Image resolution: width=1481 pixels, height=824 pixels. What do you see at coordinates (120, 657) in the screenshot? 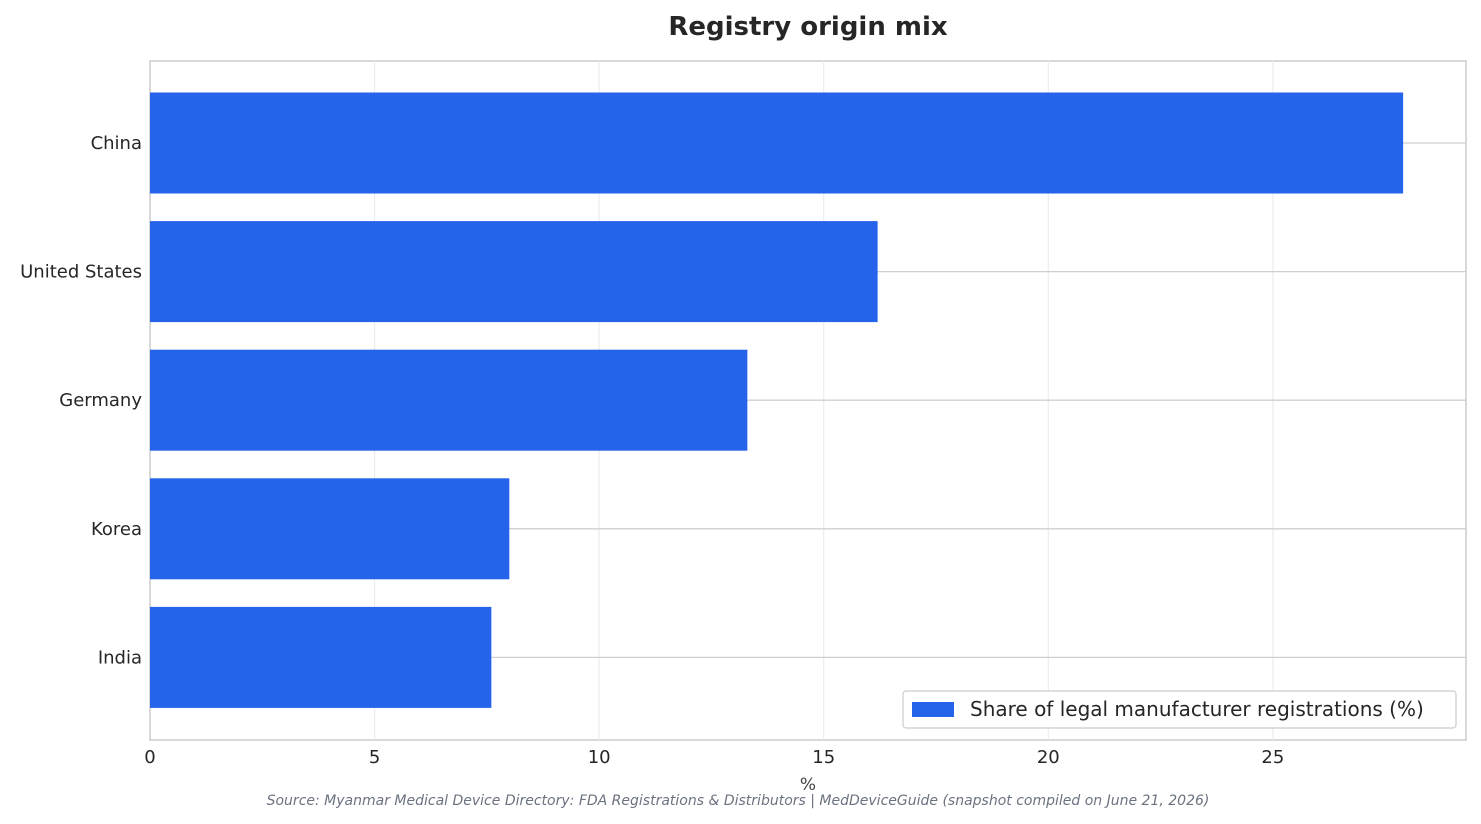
I see `category-label: India` at bounding box center [120, 657].